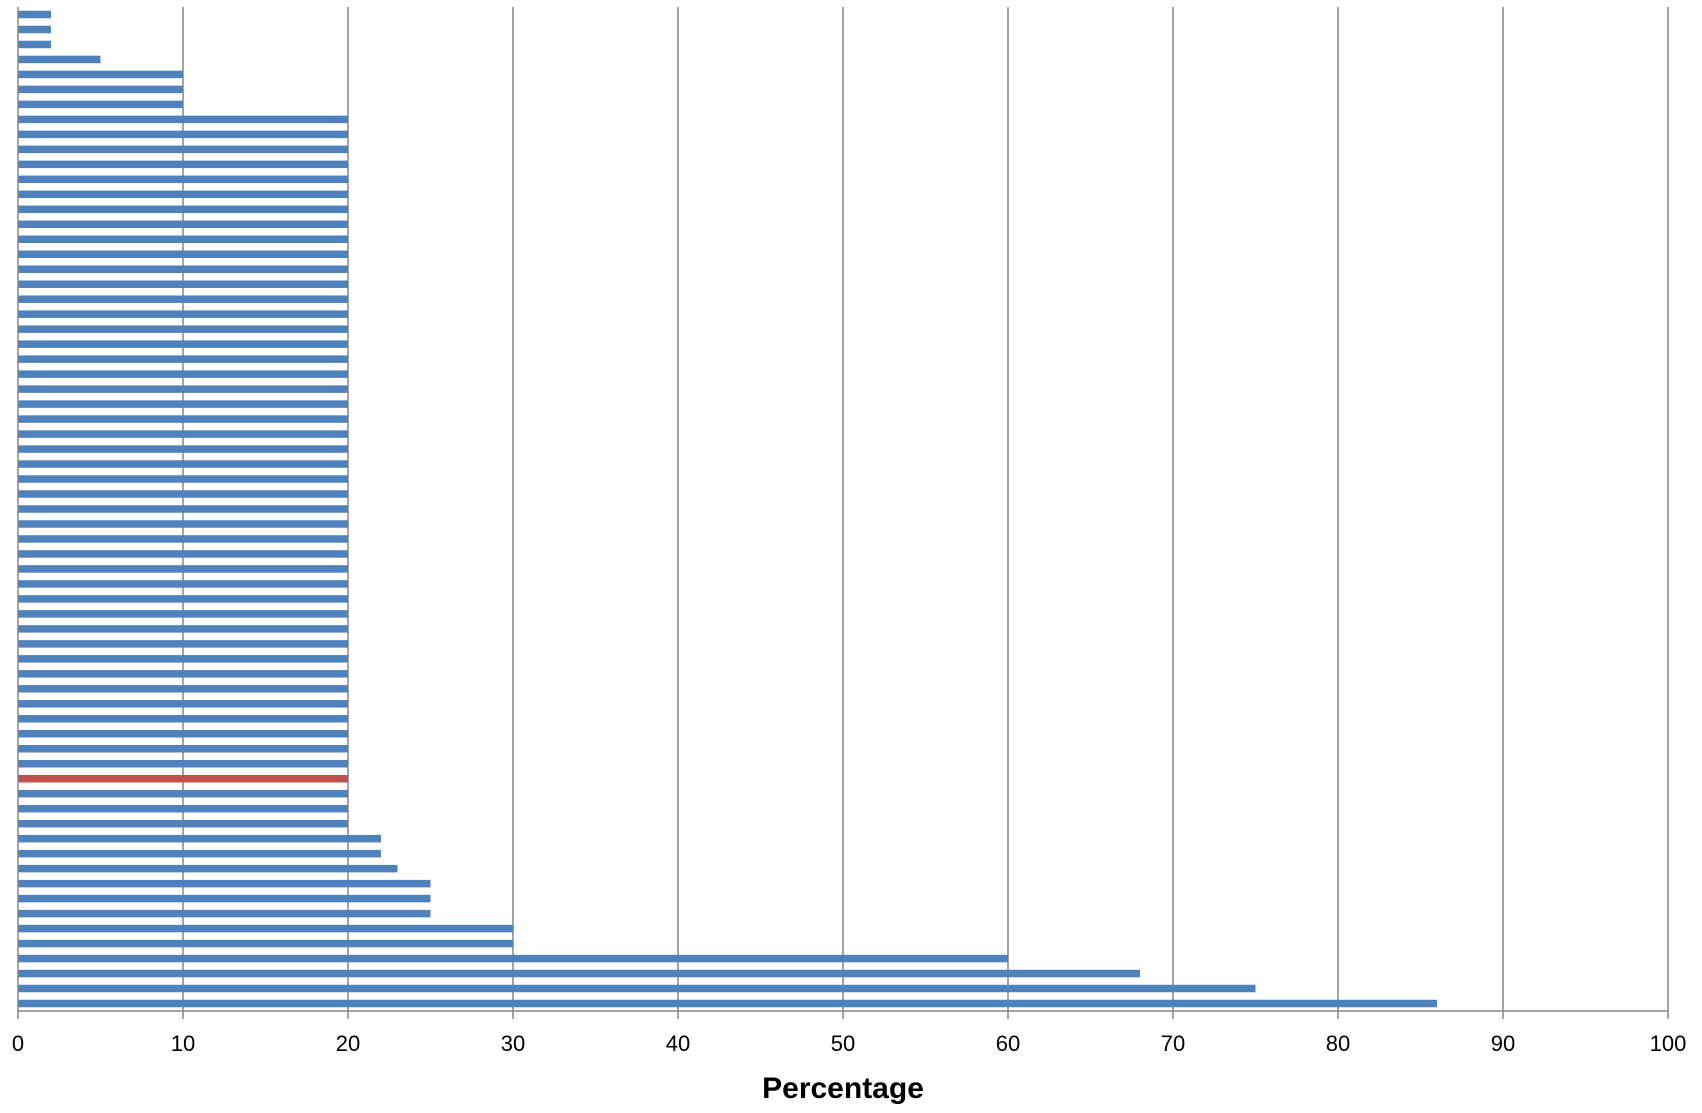 The width and height of the screenshot is (1702, 1113). I want to click on x-tick-labels: 0 10 20 30 40 50 60 70 80 90 100, so click(849, 1043).